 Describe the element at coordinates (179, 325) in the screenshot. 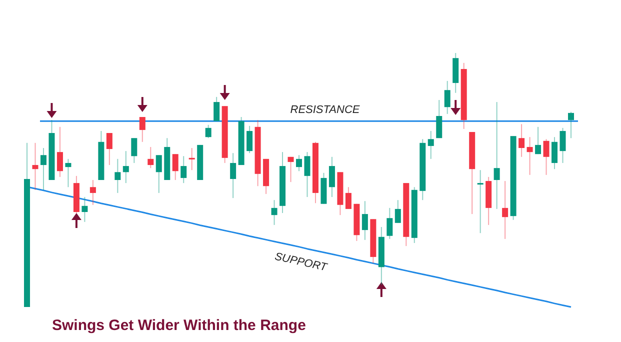

I see `text: Swings Get Wider Within the Range` at that location.